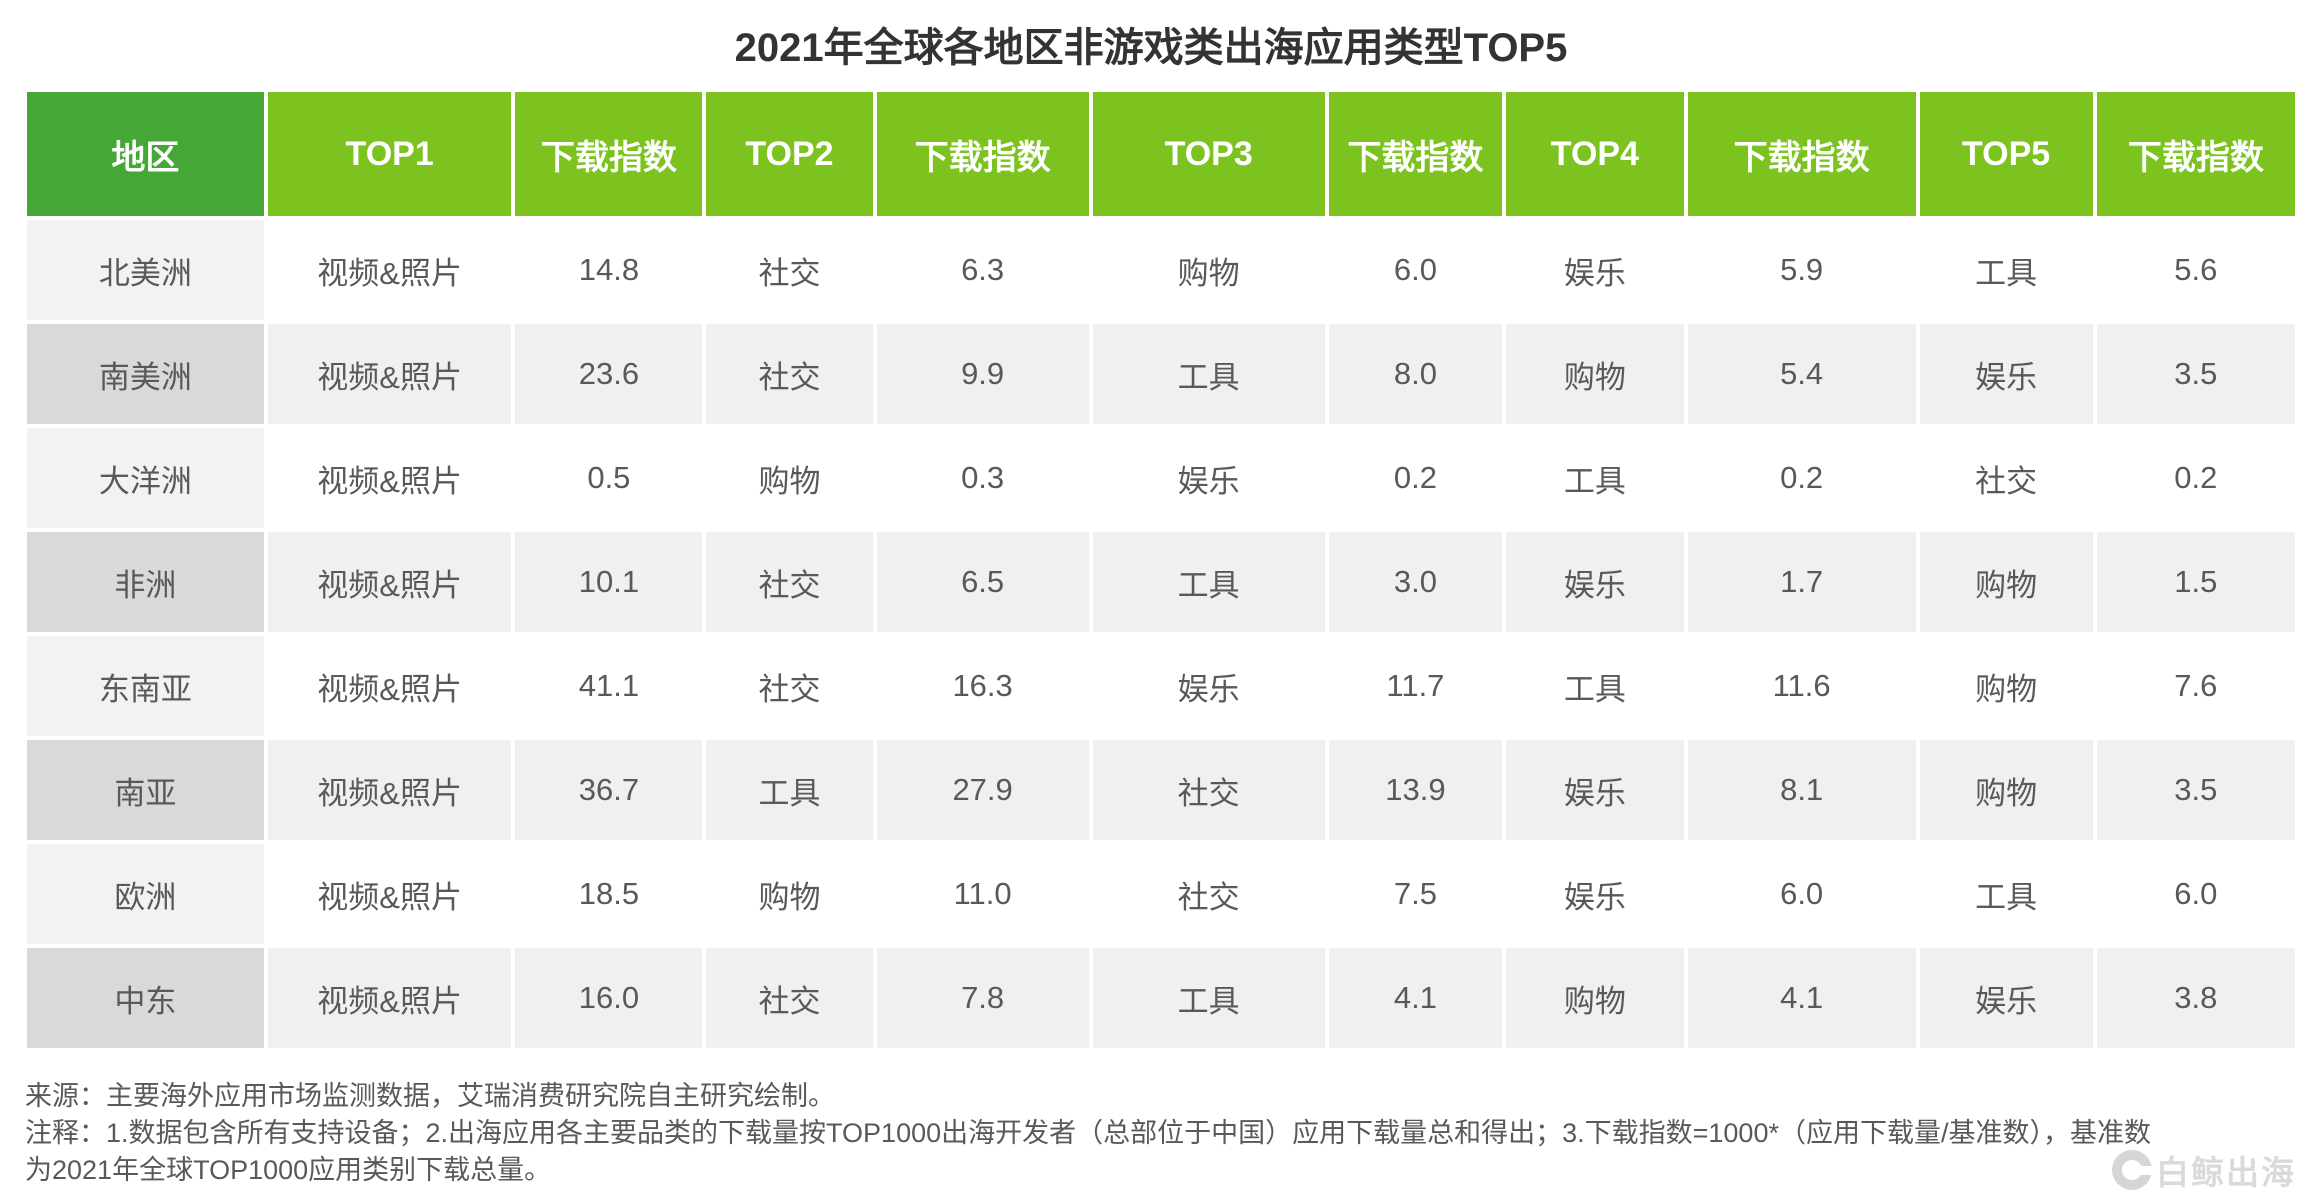 The image size is (2302, 1196). Describe the element at coordinates (145, 790) in the screenshot. I see `region-cell: 南亚` at that location.